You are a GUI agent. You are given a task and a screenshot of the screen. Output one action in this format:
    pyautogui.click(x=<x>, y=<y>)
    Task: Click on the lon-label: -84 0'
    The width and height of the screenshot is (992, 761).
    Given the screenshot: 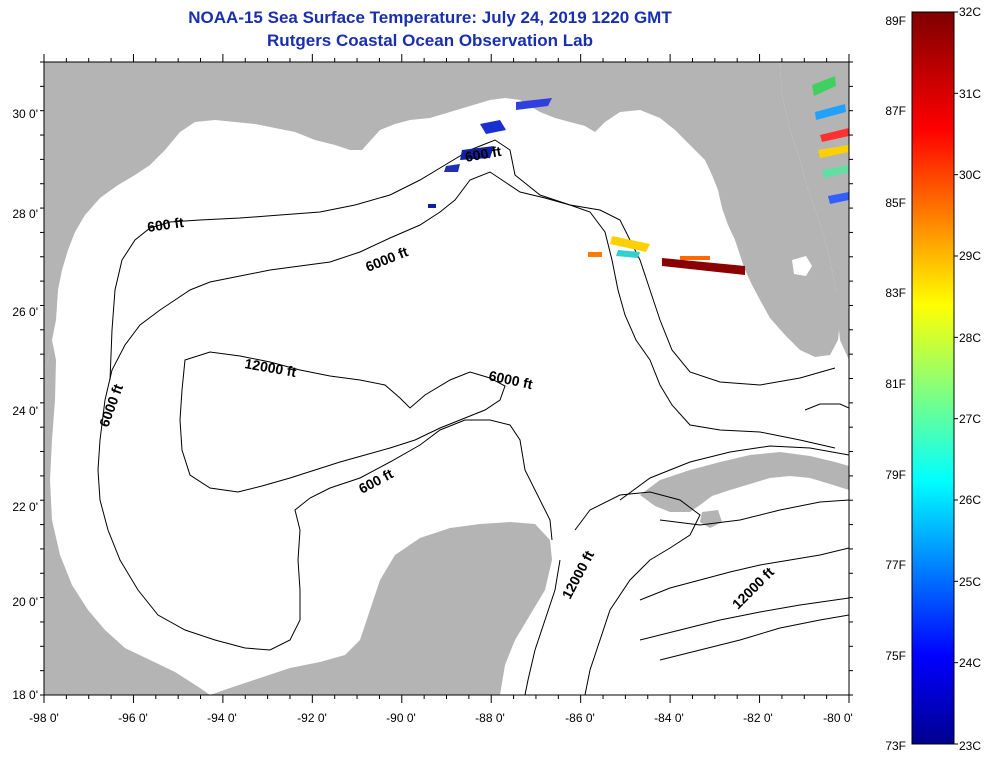 What is the action you would take?
    pyautogui.click(x=669, y=718)
    